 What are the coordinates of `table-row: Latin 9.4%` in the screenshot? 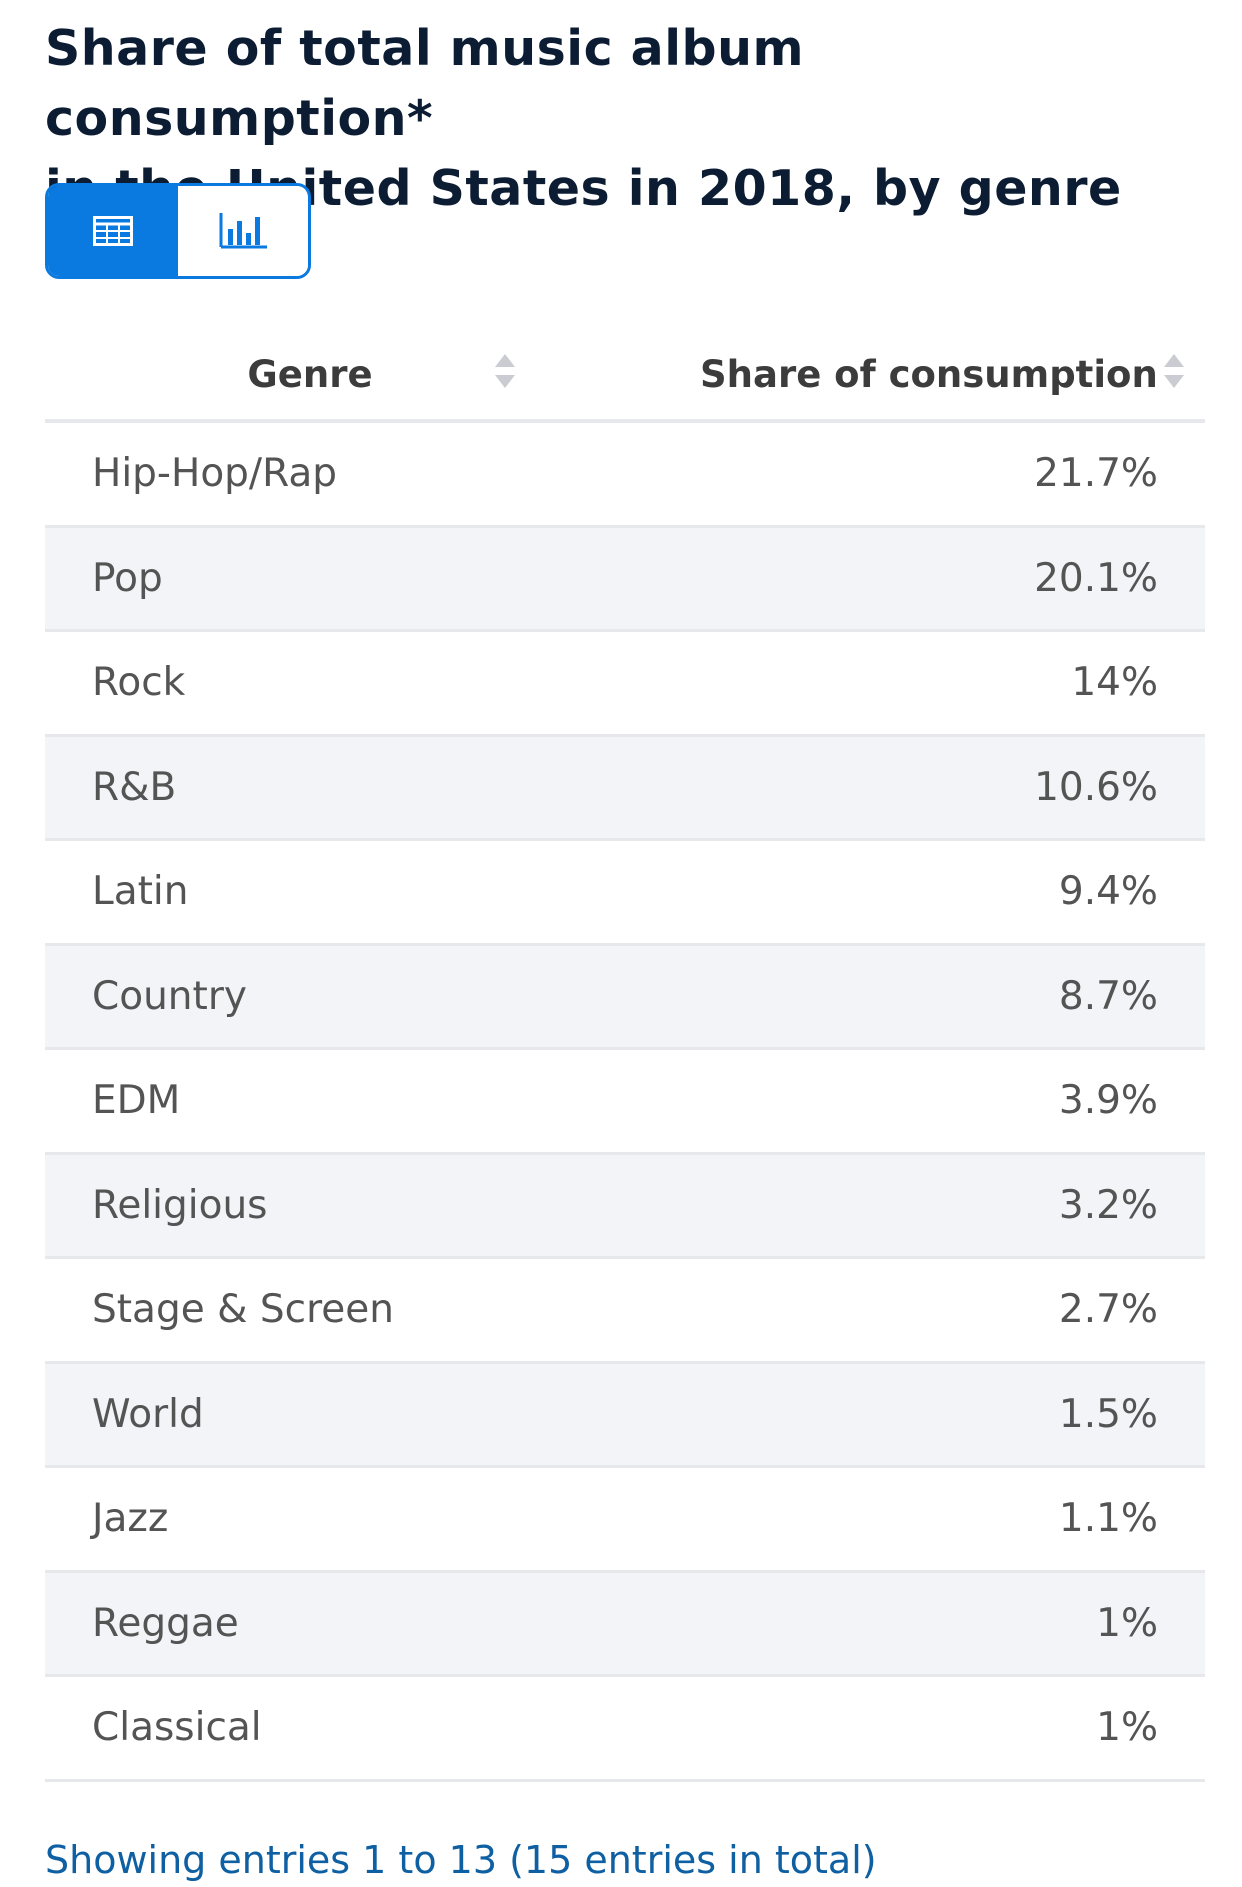 It's located at (625, 893).